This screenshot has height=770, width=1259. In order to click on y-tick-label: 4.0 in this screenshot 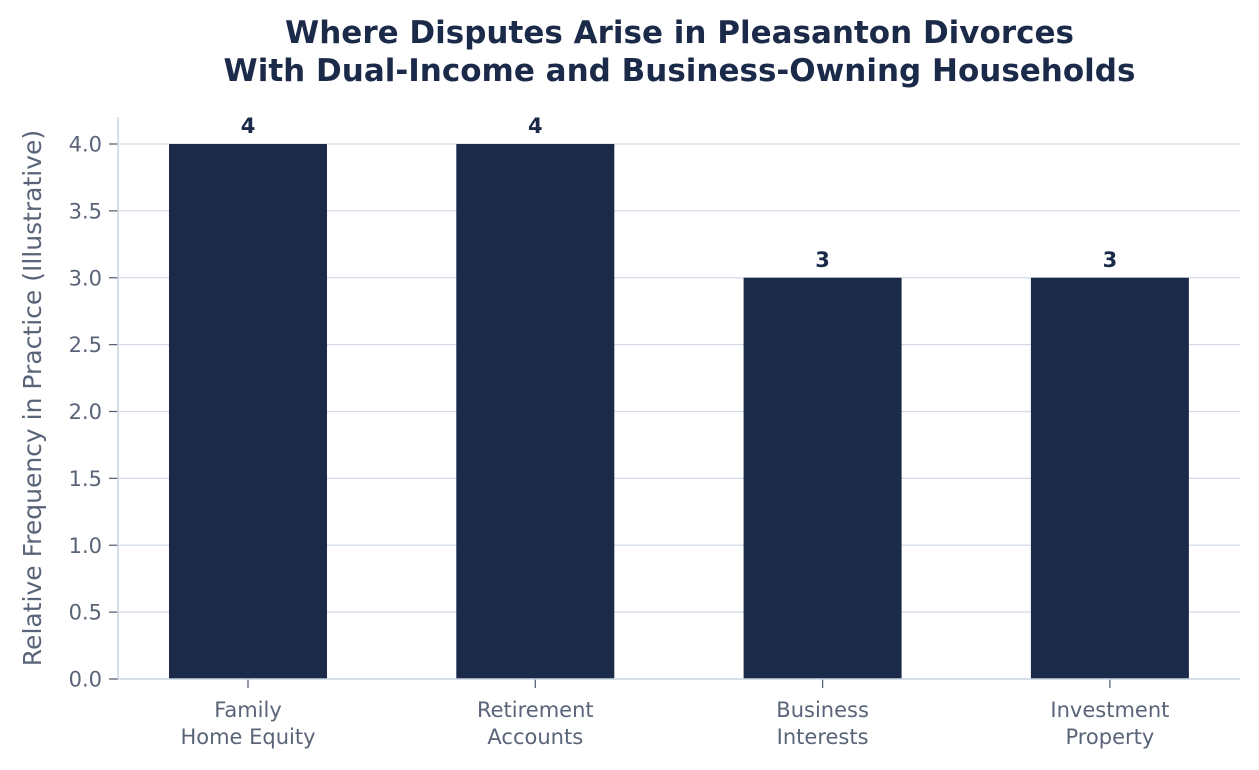, I will do `click(85, 145)`.